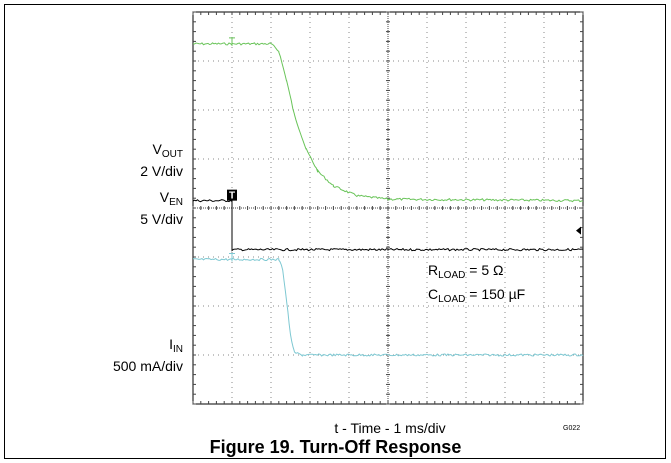 The height and width of the screenshot is (463, 671). What do you see at coordinates (572, 428) in the screenshot?
I see `graph-code: G022` at bounding box center [572, 428].